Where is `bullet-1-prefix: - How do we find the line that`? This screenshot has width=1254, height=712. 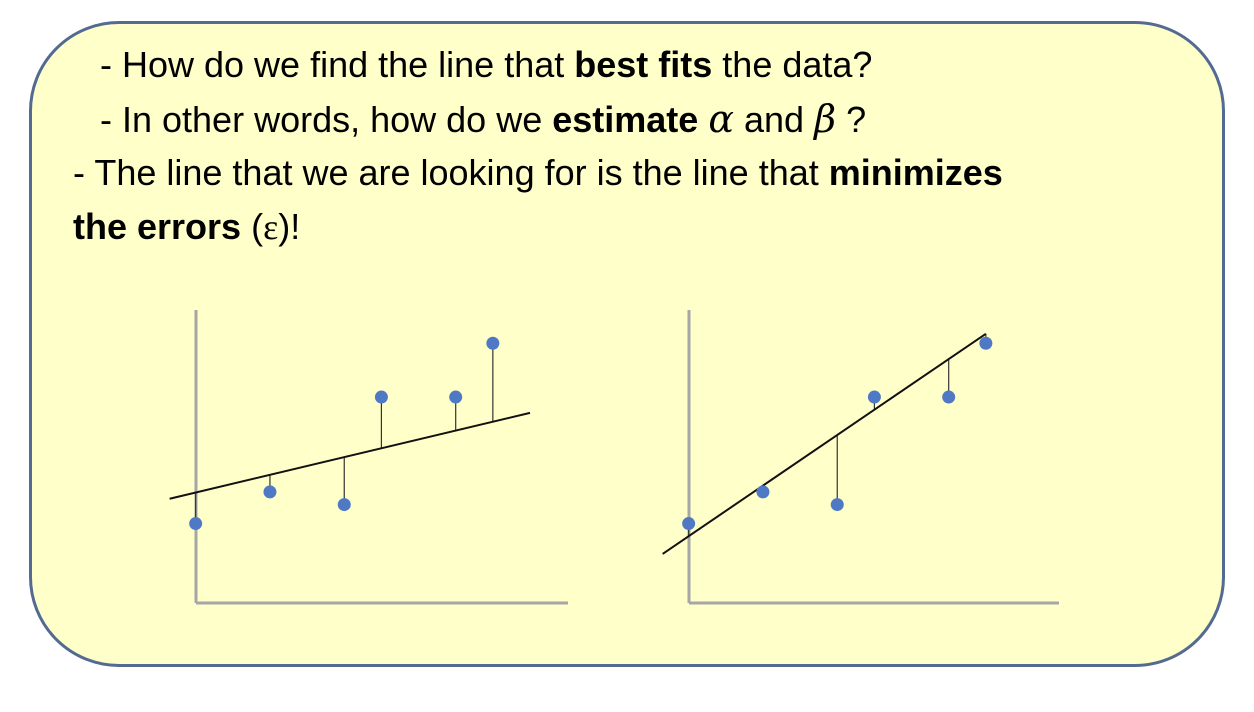 bullet-1-prefix: - How do we find the line that is located at coordinates (337, 64).